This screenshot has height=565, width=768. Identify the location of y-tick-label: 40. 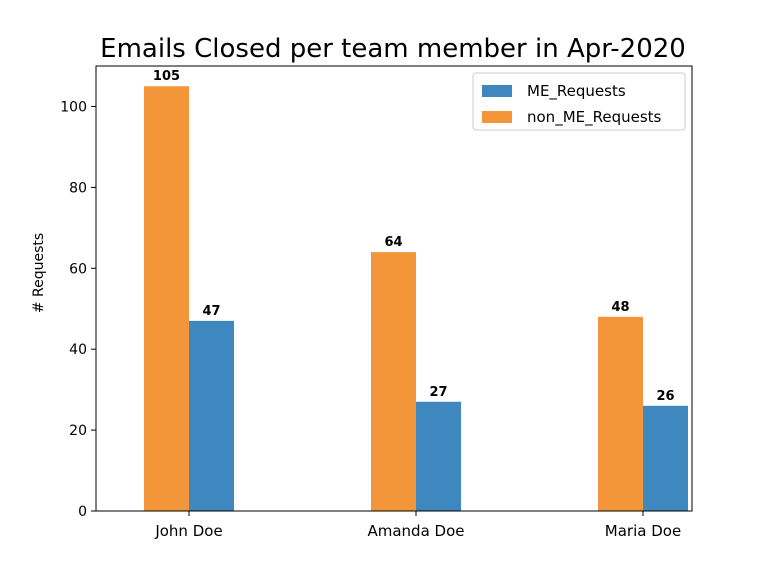
(78, 350).